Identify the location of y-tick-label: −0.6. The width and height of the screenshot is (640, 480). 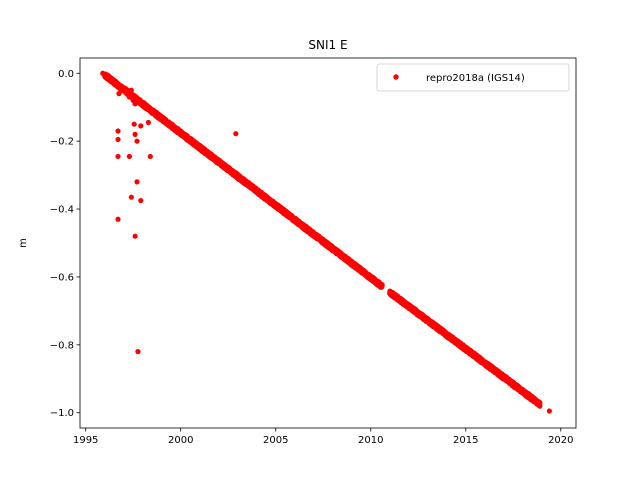
(62, 277).